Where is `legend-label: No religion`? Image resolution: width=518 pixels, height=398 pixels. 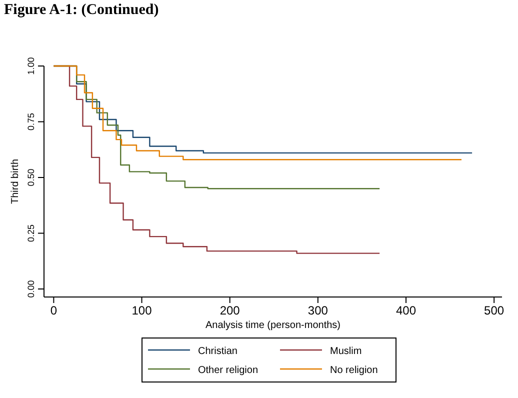
legend-label: No religion is located at coordinates (354, 370).